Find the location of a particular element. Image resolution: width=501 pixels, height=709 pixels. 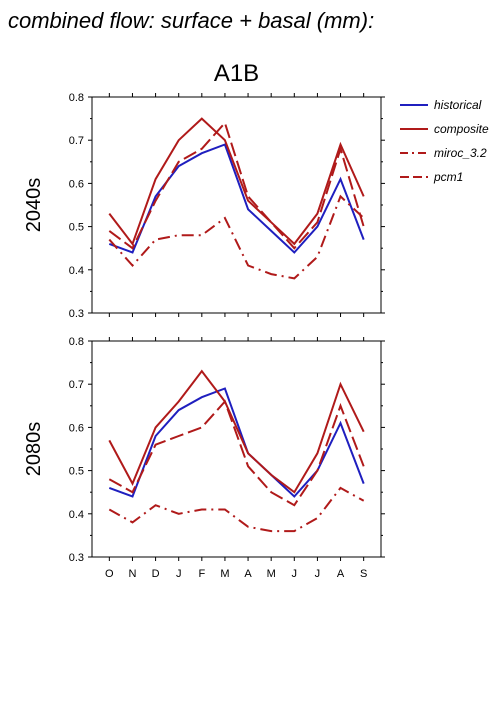

legend: historical composite miroc_3.2 pcm1 is located at coordinates (444, 141).